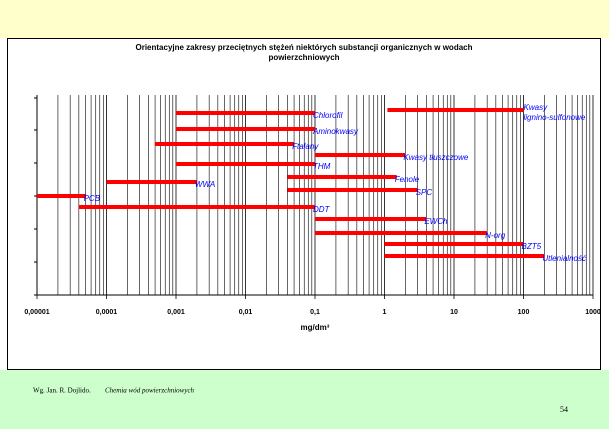 The image size is (609, 429). What do you see at coordinates (246, 312) in the screenshot?
I see `x-tick-label: 0,01` at bounding box center [246, 312].